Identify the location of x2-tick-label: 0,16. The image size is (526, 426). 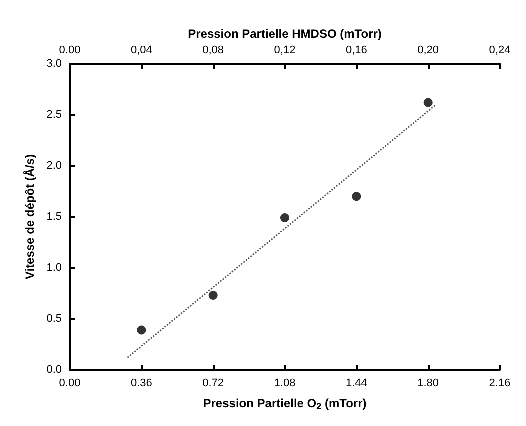
(357, 50).